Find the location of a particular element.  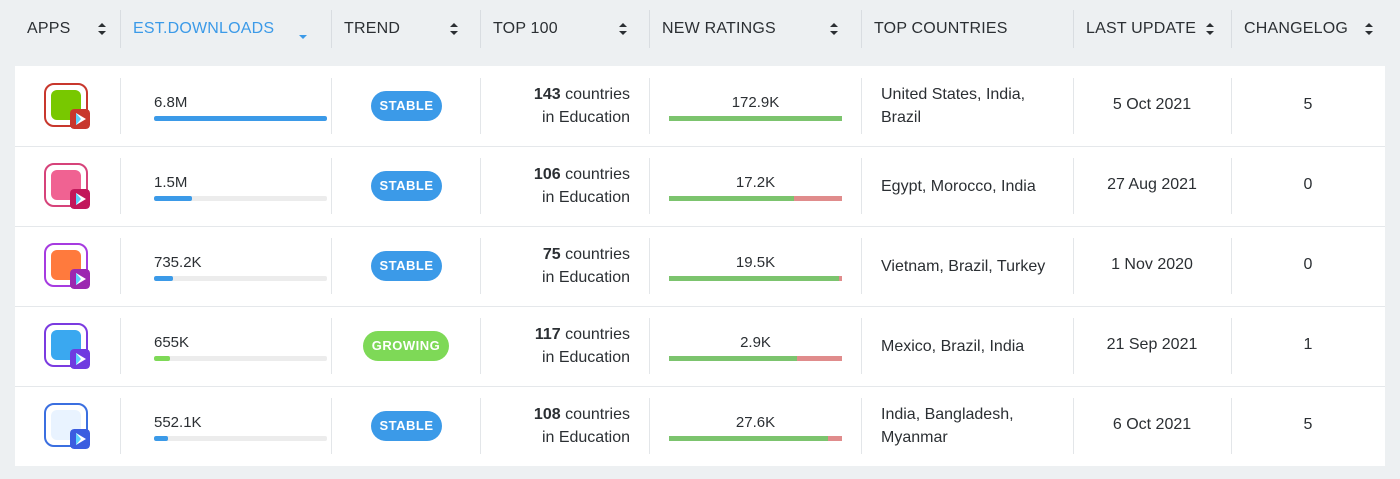

flower-app-icon is located at coordinates (67, 426).